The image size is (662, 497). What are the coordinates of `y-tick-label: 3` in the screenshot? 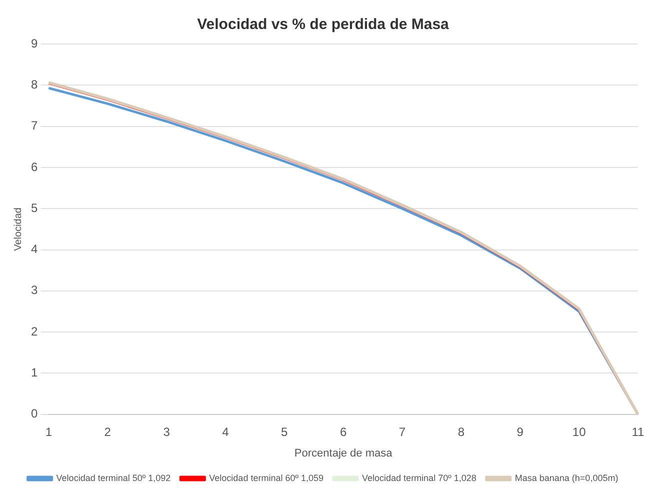 It's located at (34, 290).